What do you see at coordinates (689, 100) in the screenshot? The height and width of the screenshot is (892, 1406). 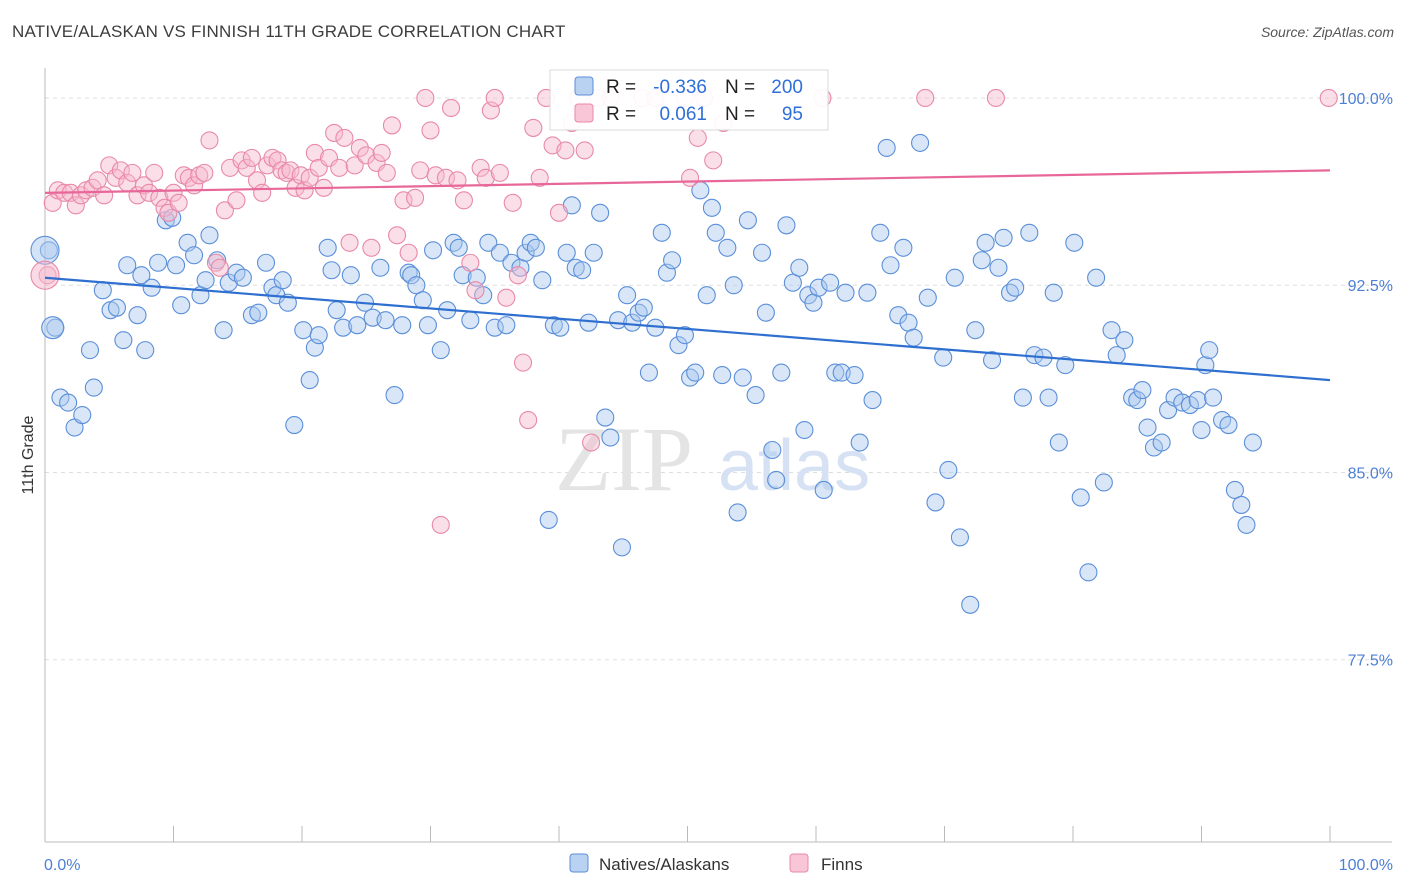 I see `stats-legend: R = -0.336 N = 200 R = 0.061 N = 95` at bounding box center [689, 100].